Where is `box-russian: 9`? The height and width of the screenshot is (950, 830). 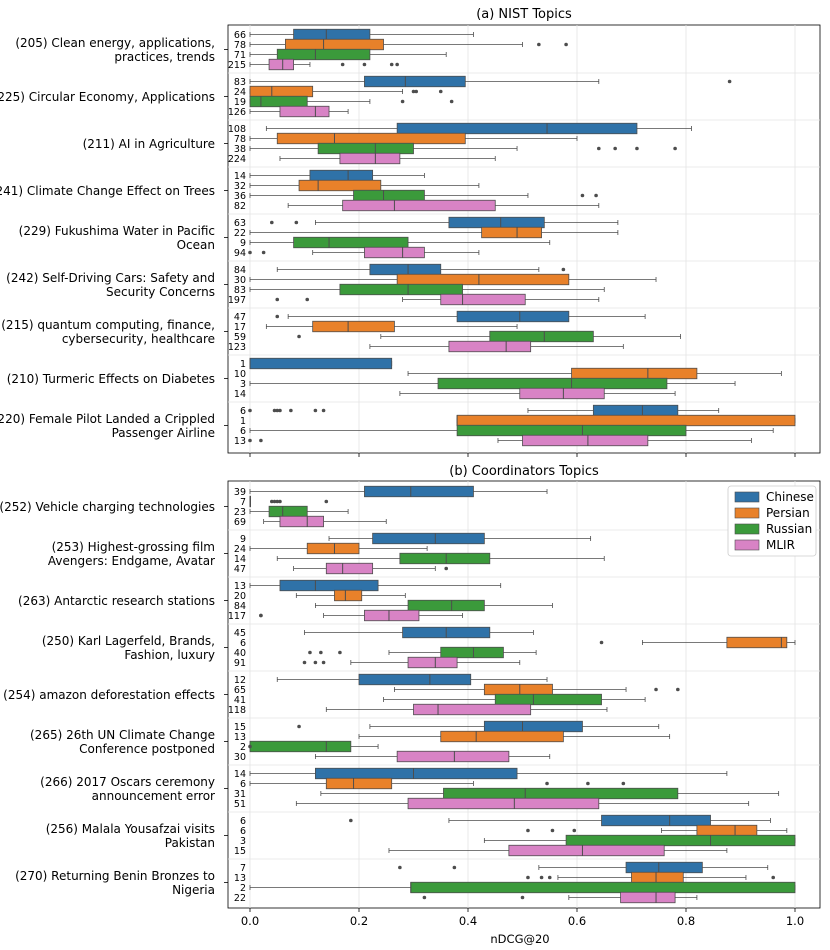
box-russian: 9 is located at coordinates (395, 242).